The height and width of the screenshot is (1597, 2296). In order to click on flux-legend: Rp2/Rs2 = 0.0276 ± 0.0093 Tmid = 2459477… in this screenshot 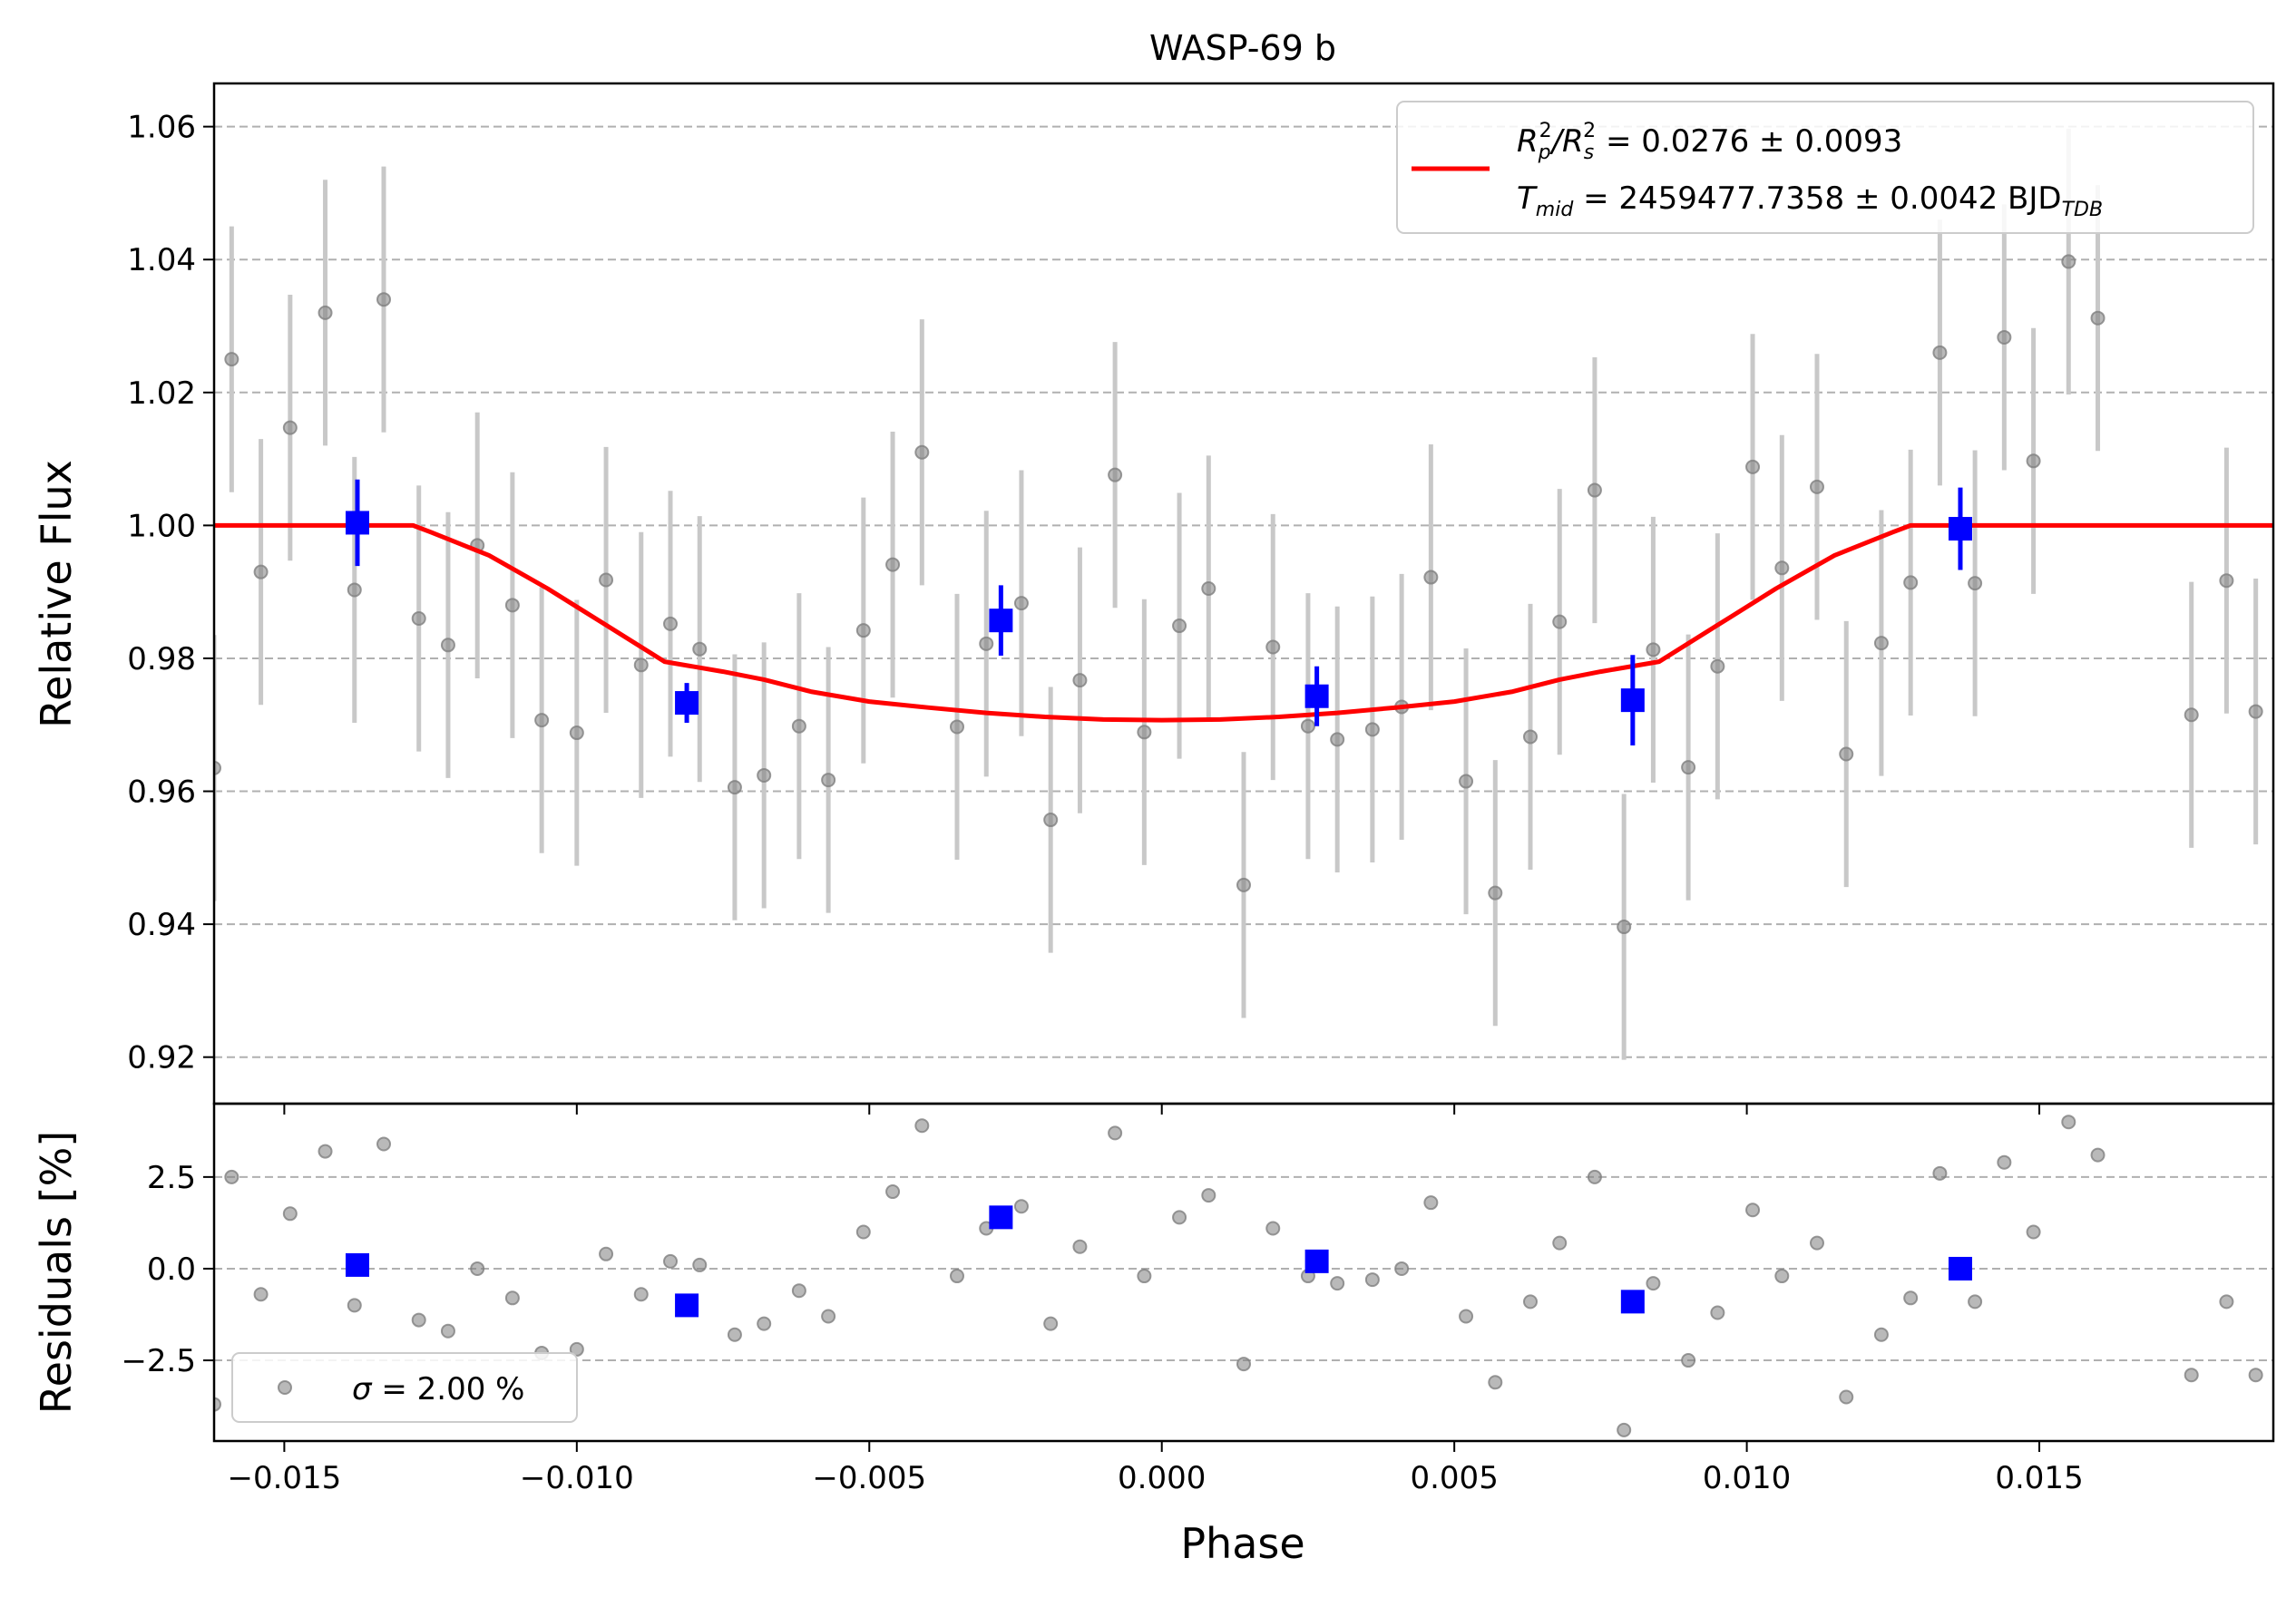, I will do `click(1825, 167)`.